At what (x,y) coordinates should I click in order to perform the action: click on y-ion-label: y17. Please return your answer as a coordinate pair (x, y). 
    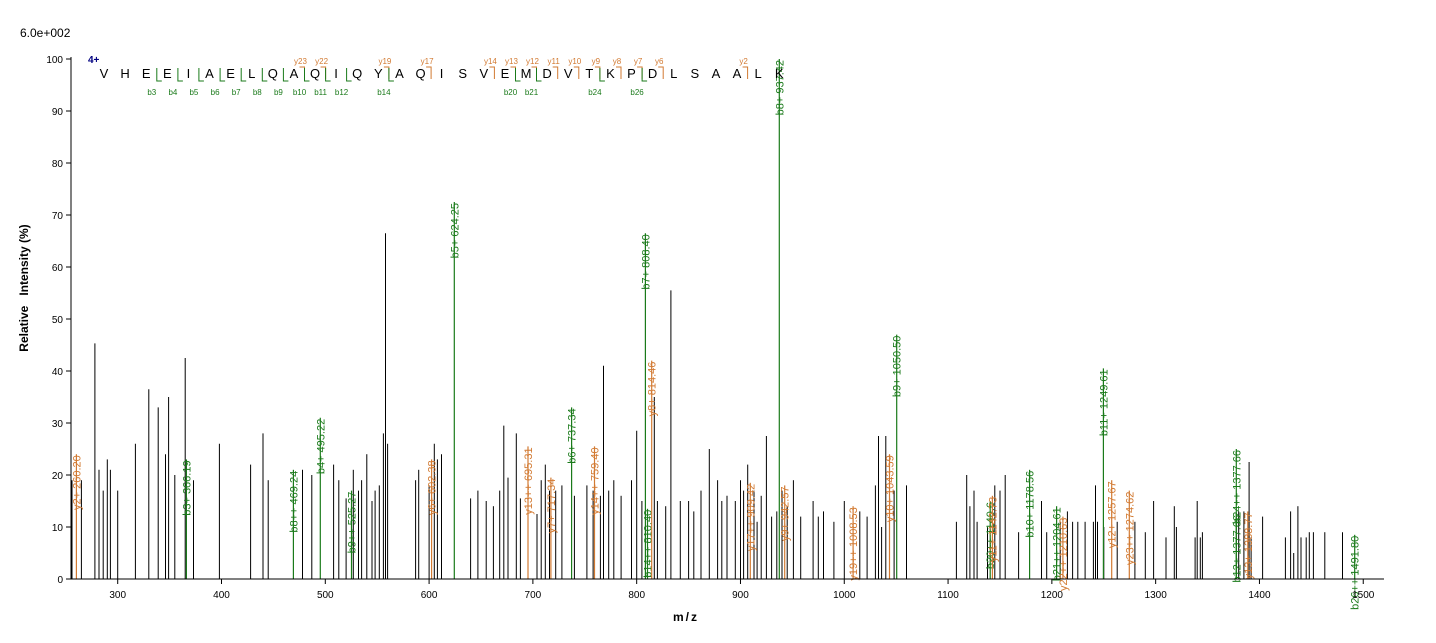
    Looking at the image, I should click on (427, 61).